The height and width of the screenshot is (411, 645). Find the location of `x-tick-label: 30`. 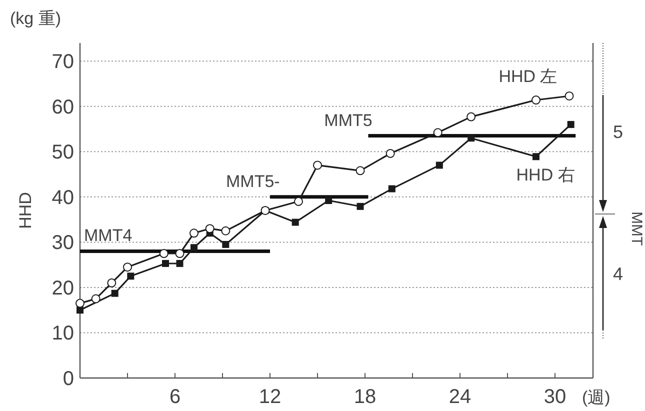

x-tick-label: 30 is located at coordinates (555, 397).